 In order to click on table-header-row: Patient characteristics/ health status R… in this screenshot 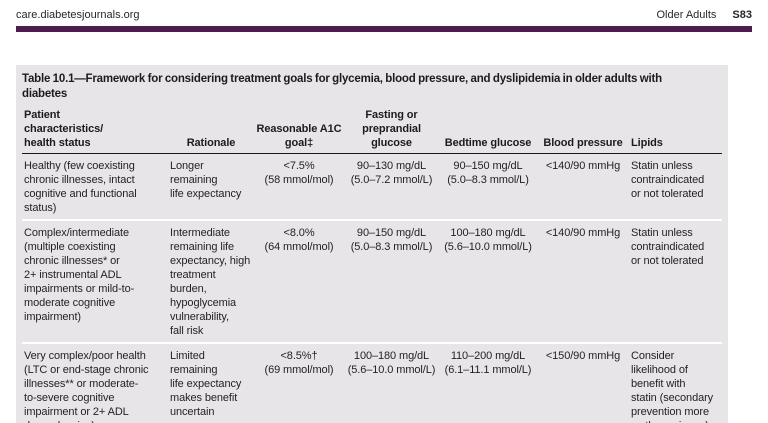, I will do `click(372, 131)`.